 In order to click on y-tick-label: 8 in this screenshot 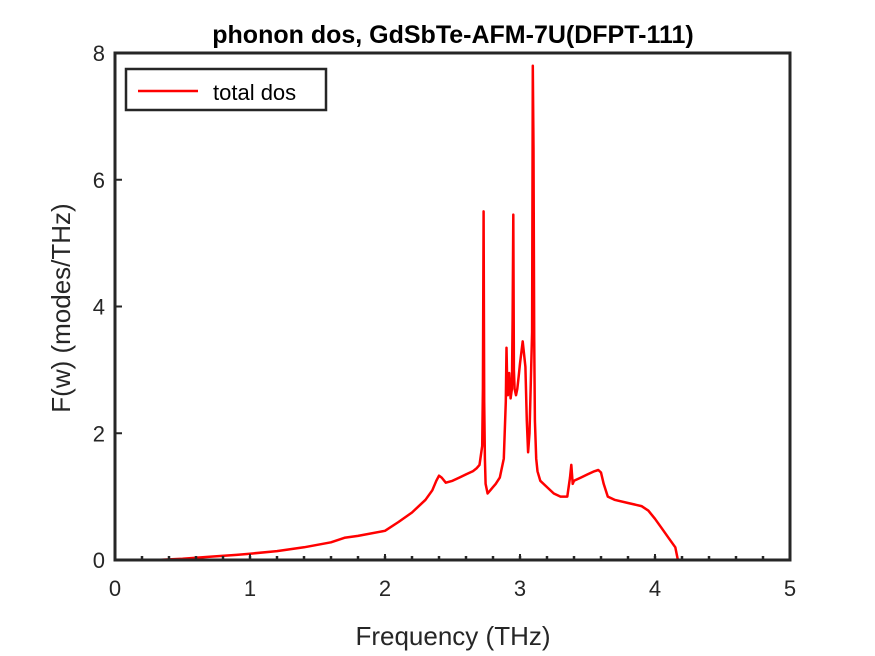, I will do `click(99, 53)`.